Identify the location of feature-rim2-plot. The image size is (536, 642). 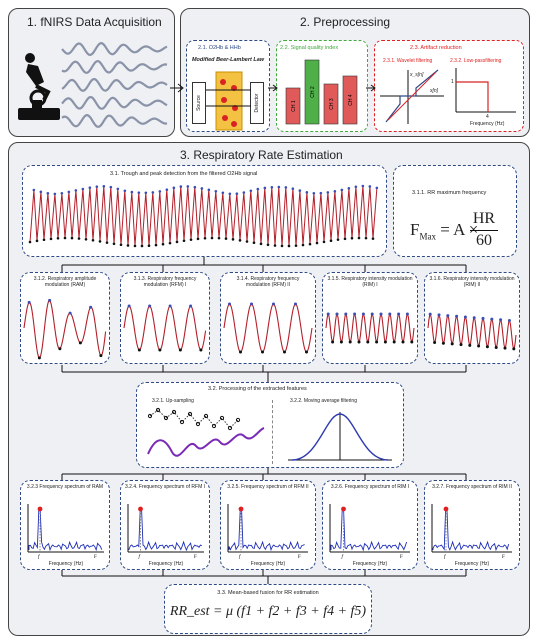
(472, 331).